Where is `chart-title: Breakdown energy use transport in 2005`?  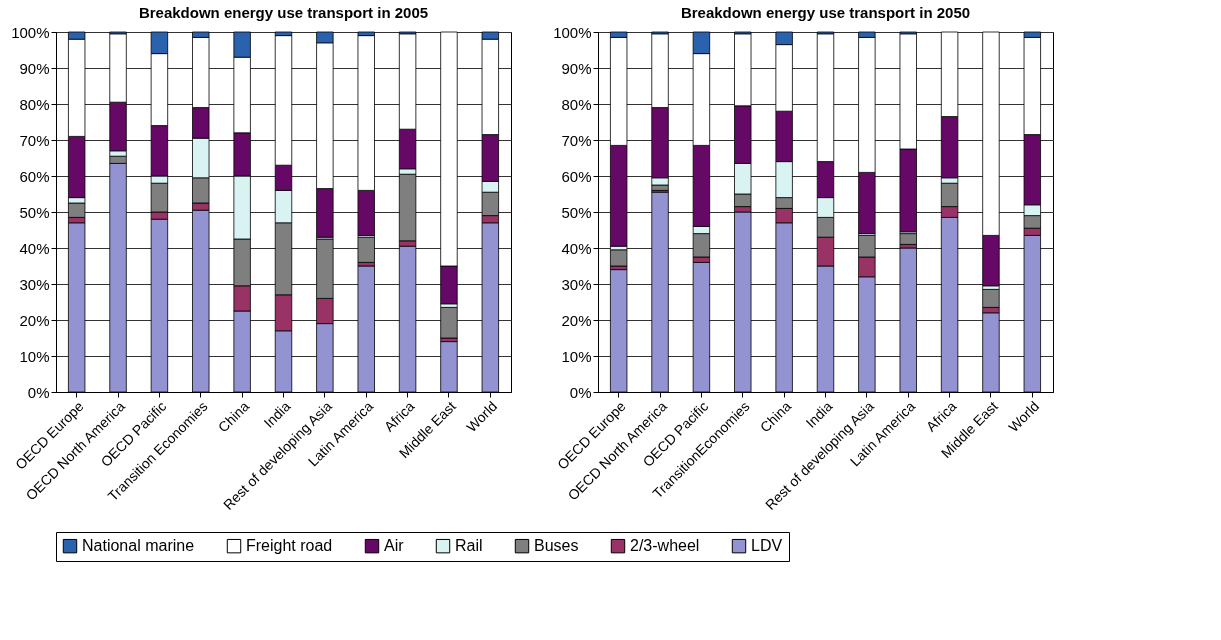
chart-title: Breakdown energy use transport in 2005 is located at coordinates (283, 12).